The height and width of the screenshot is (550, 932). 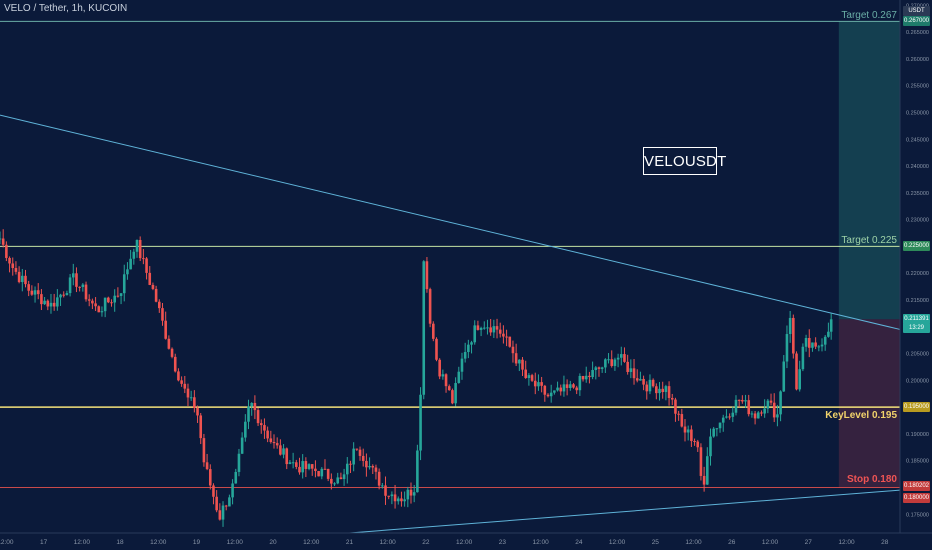 I want to click on trendline, so click(x=625, y=511).